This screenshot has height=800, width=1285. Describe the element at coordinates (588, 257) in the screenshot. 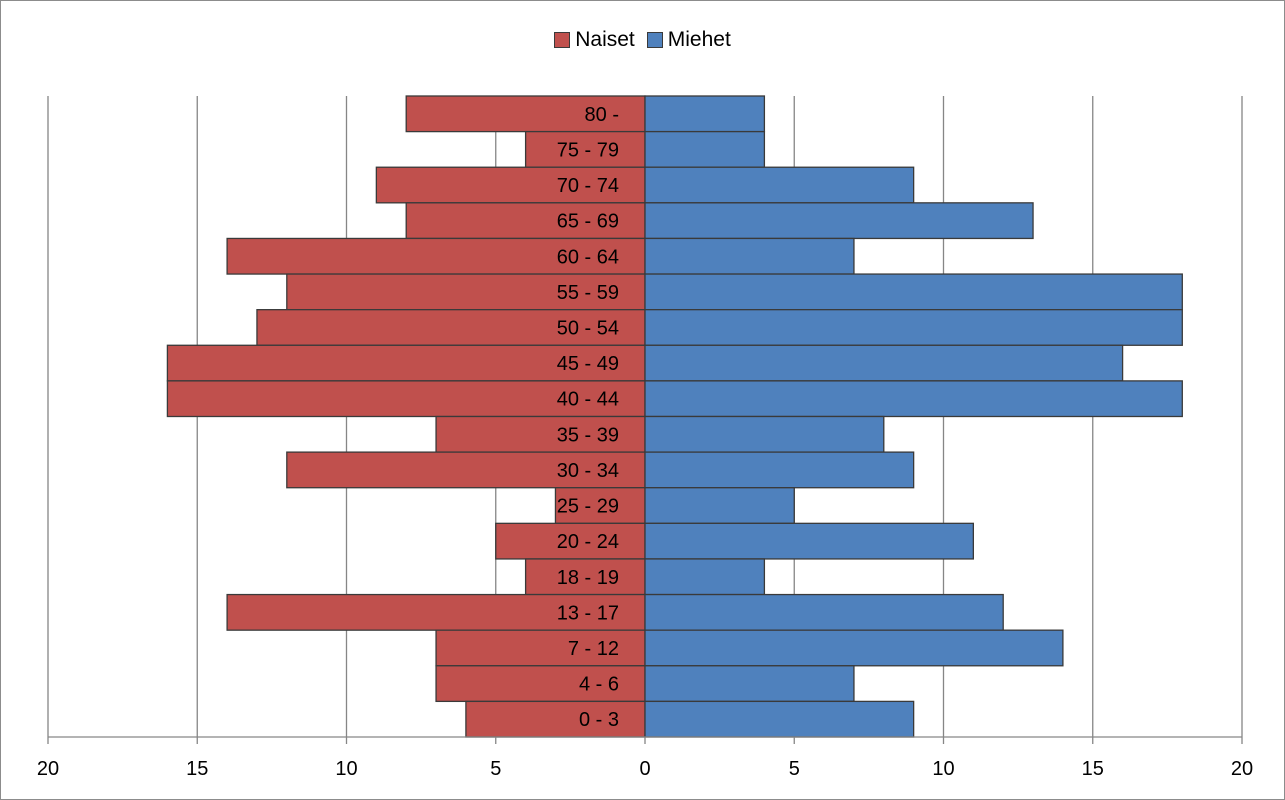

I see `category-label: 60 - 64` at that location.